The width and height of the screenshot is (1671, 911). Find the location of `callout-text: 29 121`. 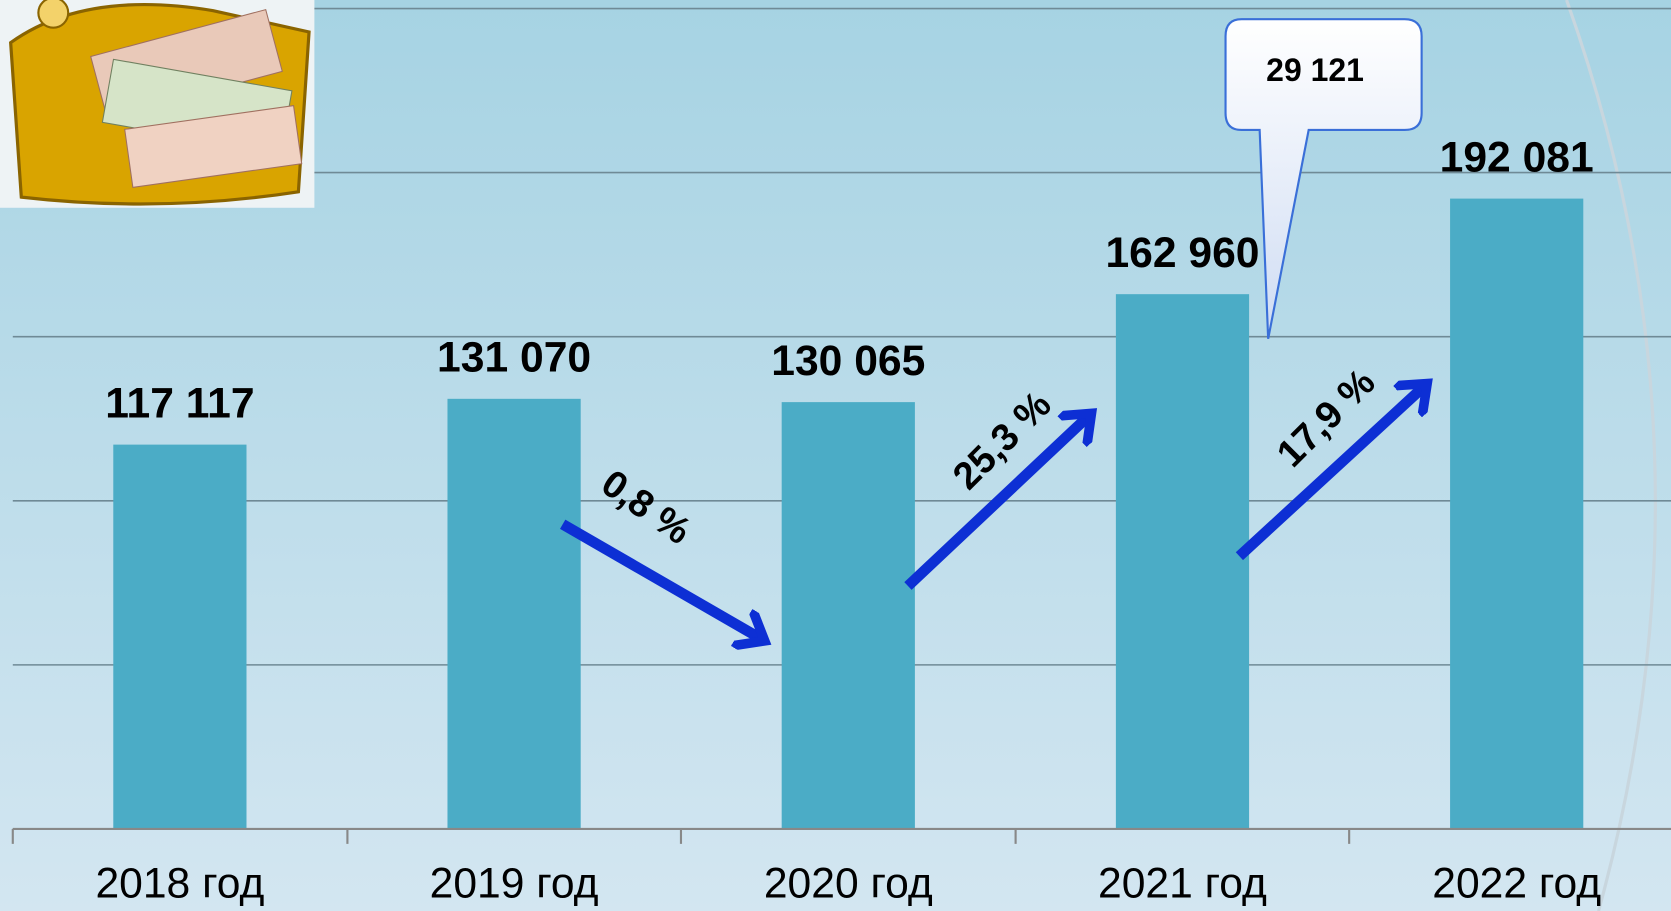

callout-text: 29 121 is located at coordinates (1315, 70).